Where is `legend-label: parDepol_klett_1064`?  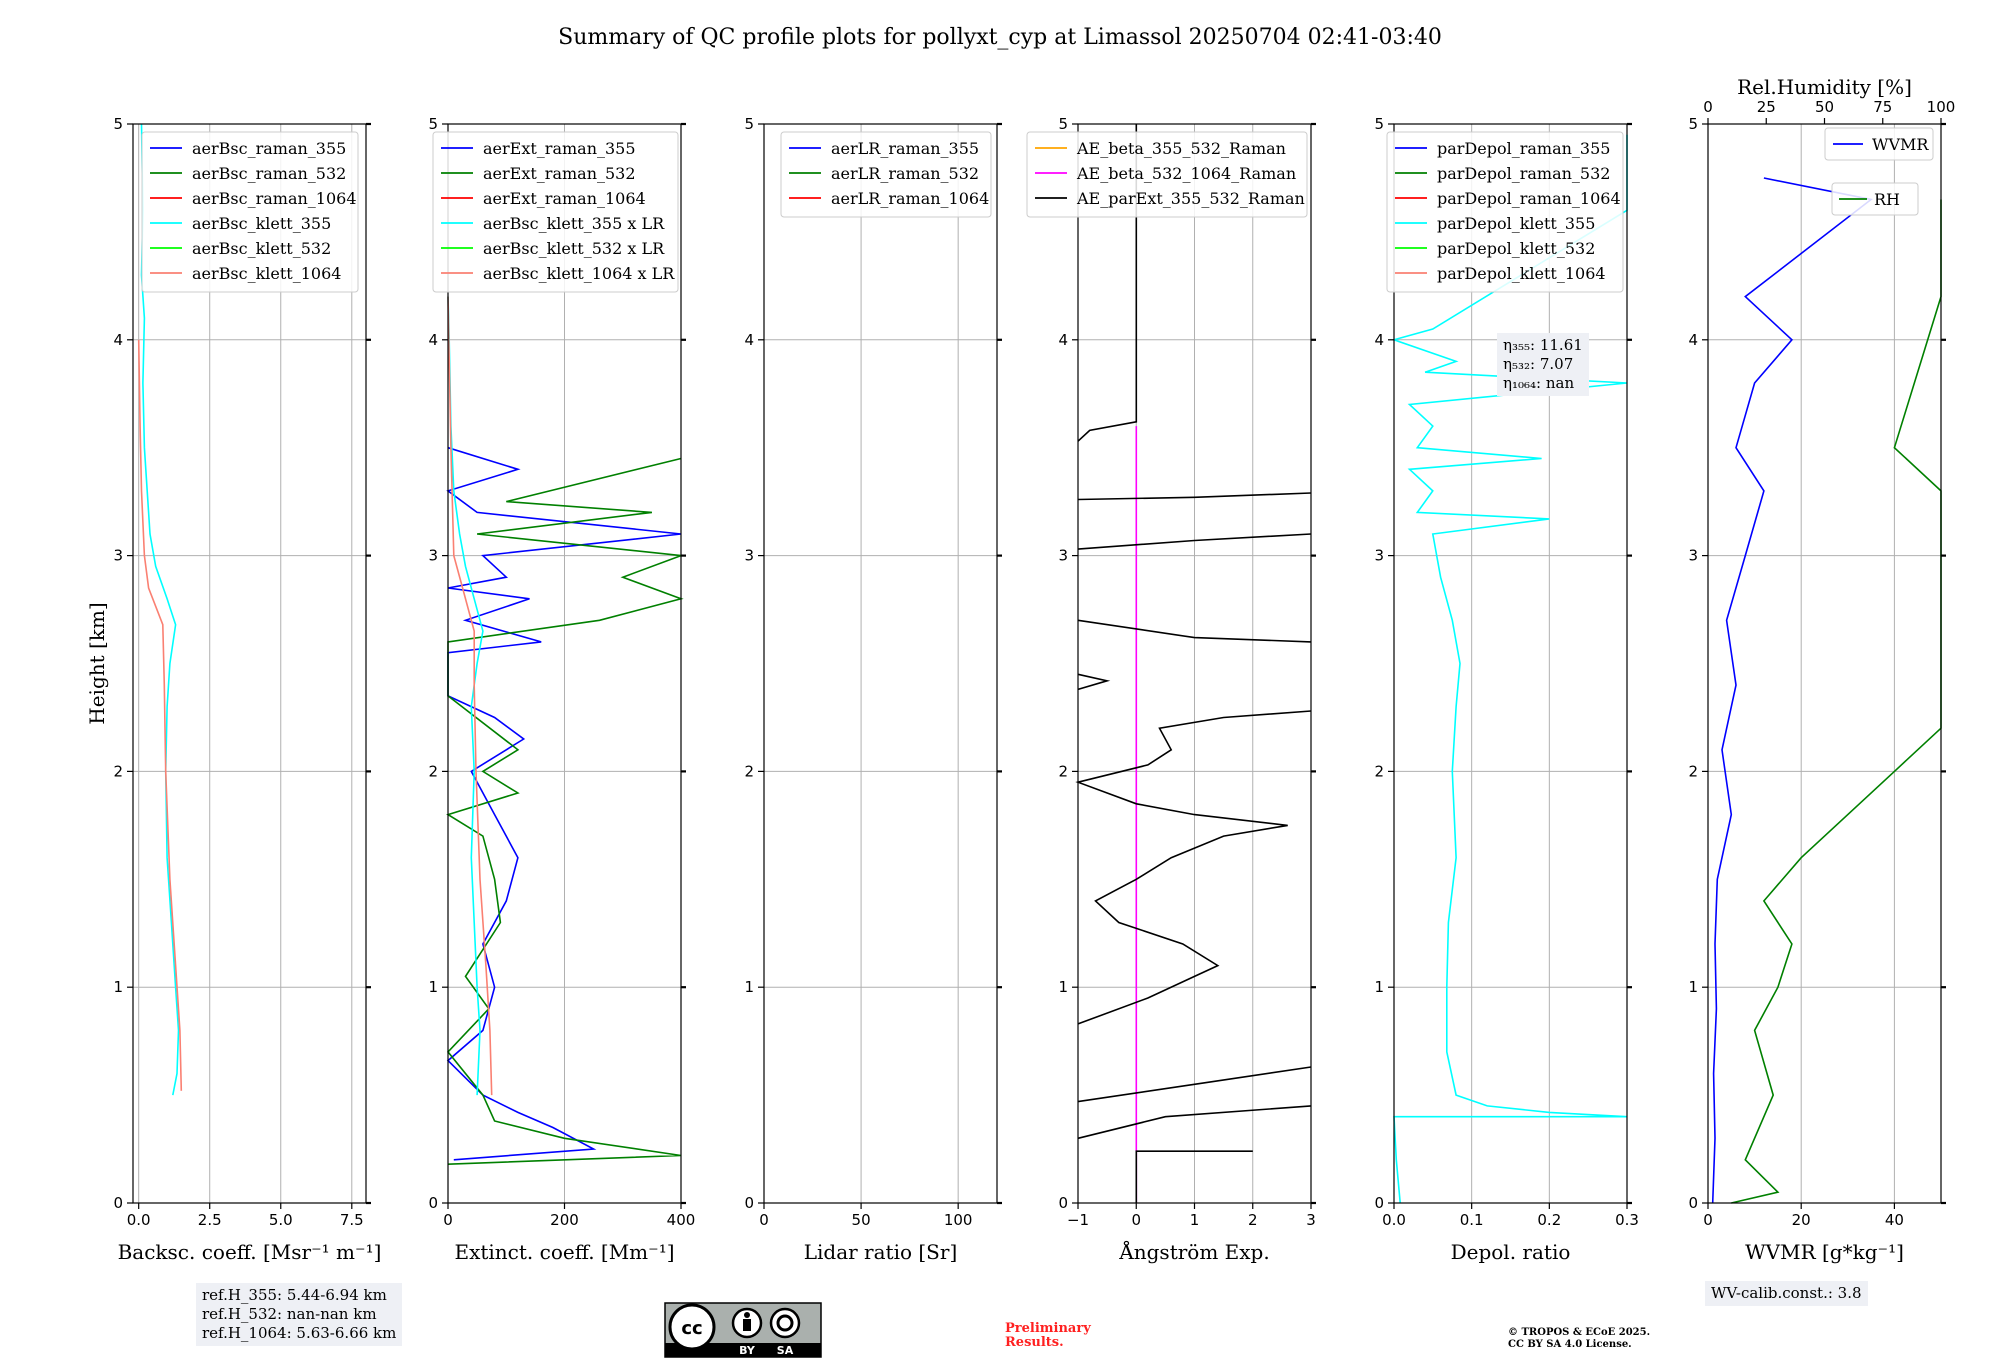 legend-label: parDepol_klett_1064 is located at coordinates (1521, 273).